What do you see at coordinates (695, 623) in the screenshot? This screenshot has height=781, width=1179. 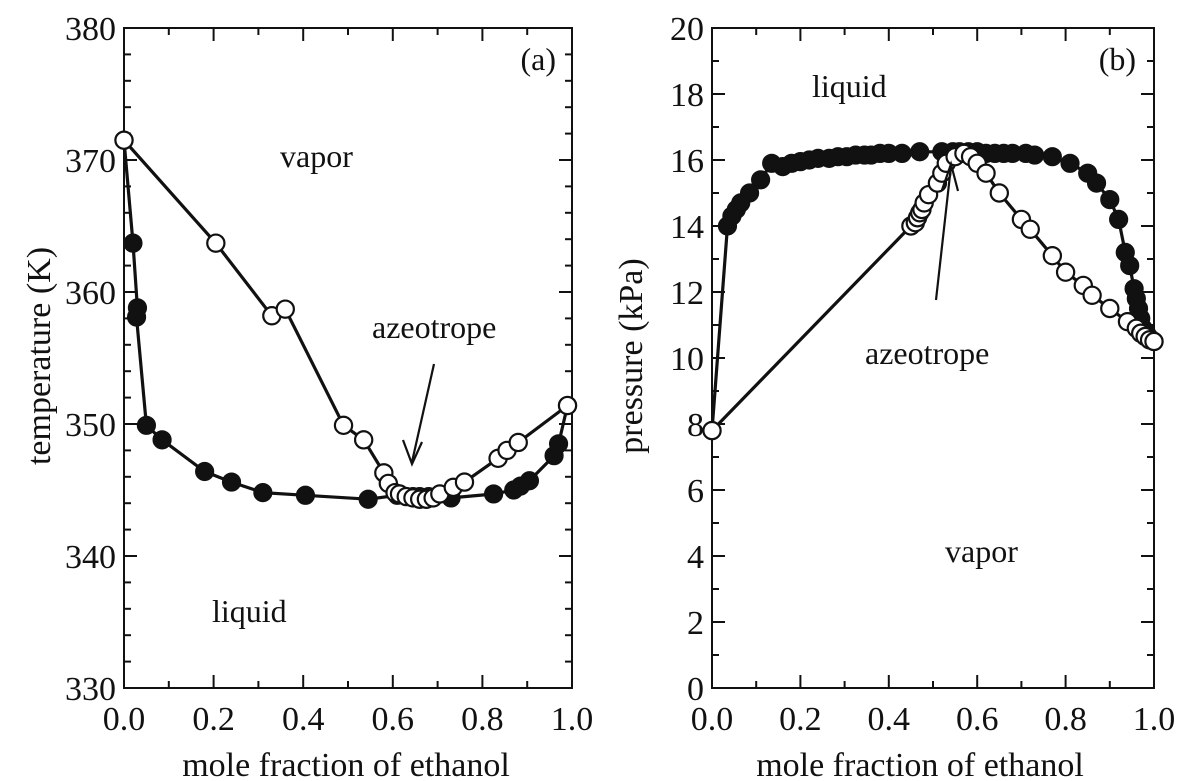 I see `y-tick-label-b: 2` at bounding box center [695, 623].